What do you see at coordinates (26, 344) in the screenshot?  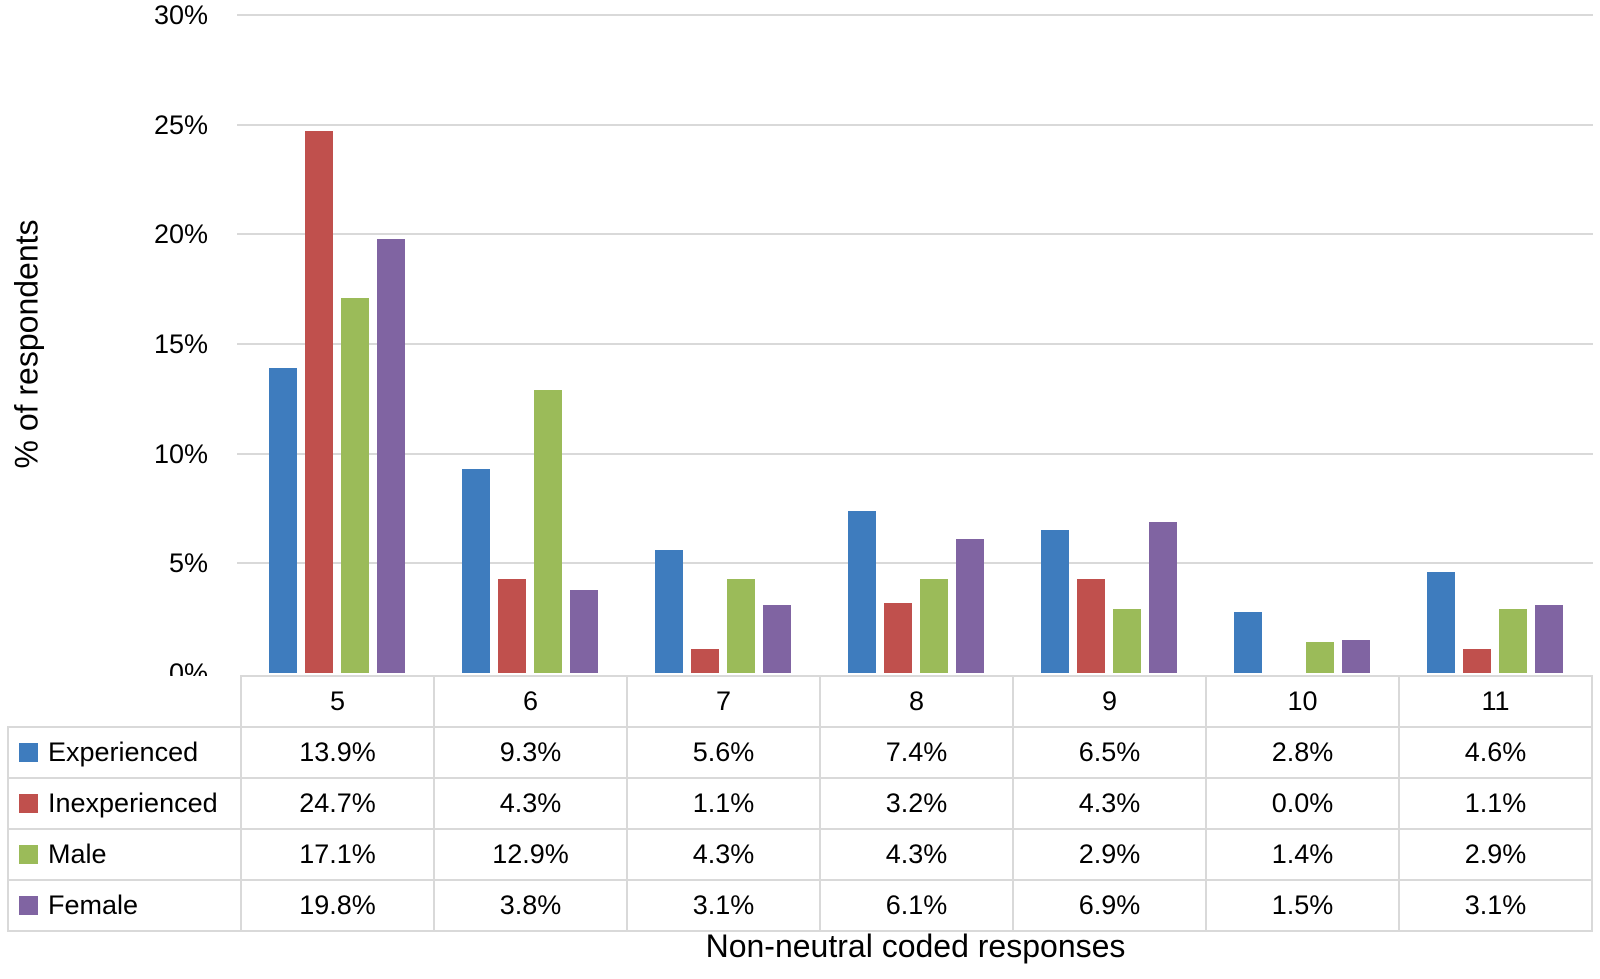 I see `y-axis-title: % of respondents` at bounding box center [26, 344].